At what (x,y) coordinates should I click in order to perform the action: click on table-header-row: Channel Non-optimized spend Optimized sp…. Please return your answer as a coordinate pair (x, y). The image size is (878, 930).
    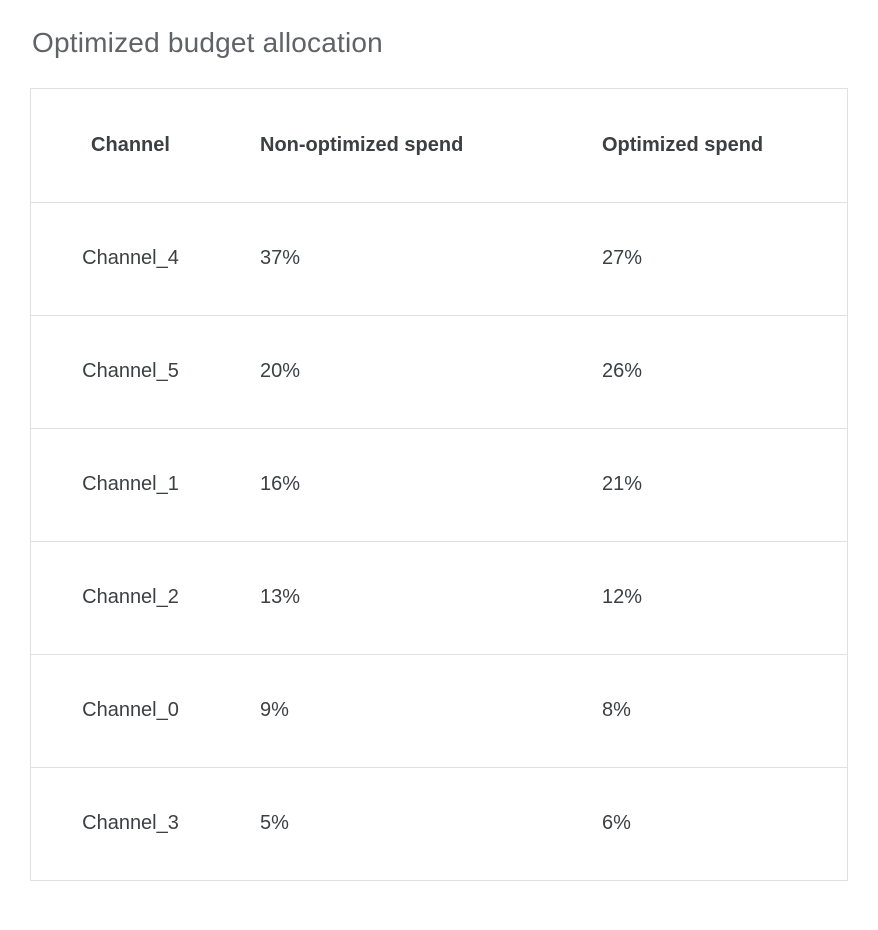
    Looking at the image, I should click on (439, 146).